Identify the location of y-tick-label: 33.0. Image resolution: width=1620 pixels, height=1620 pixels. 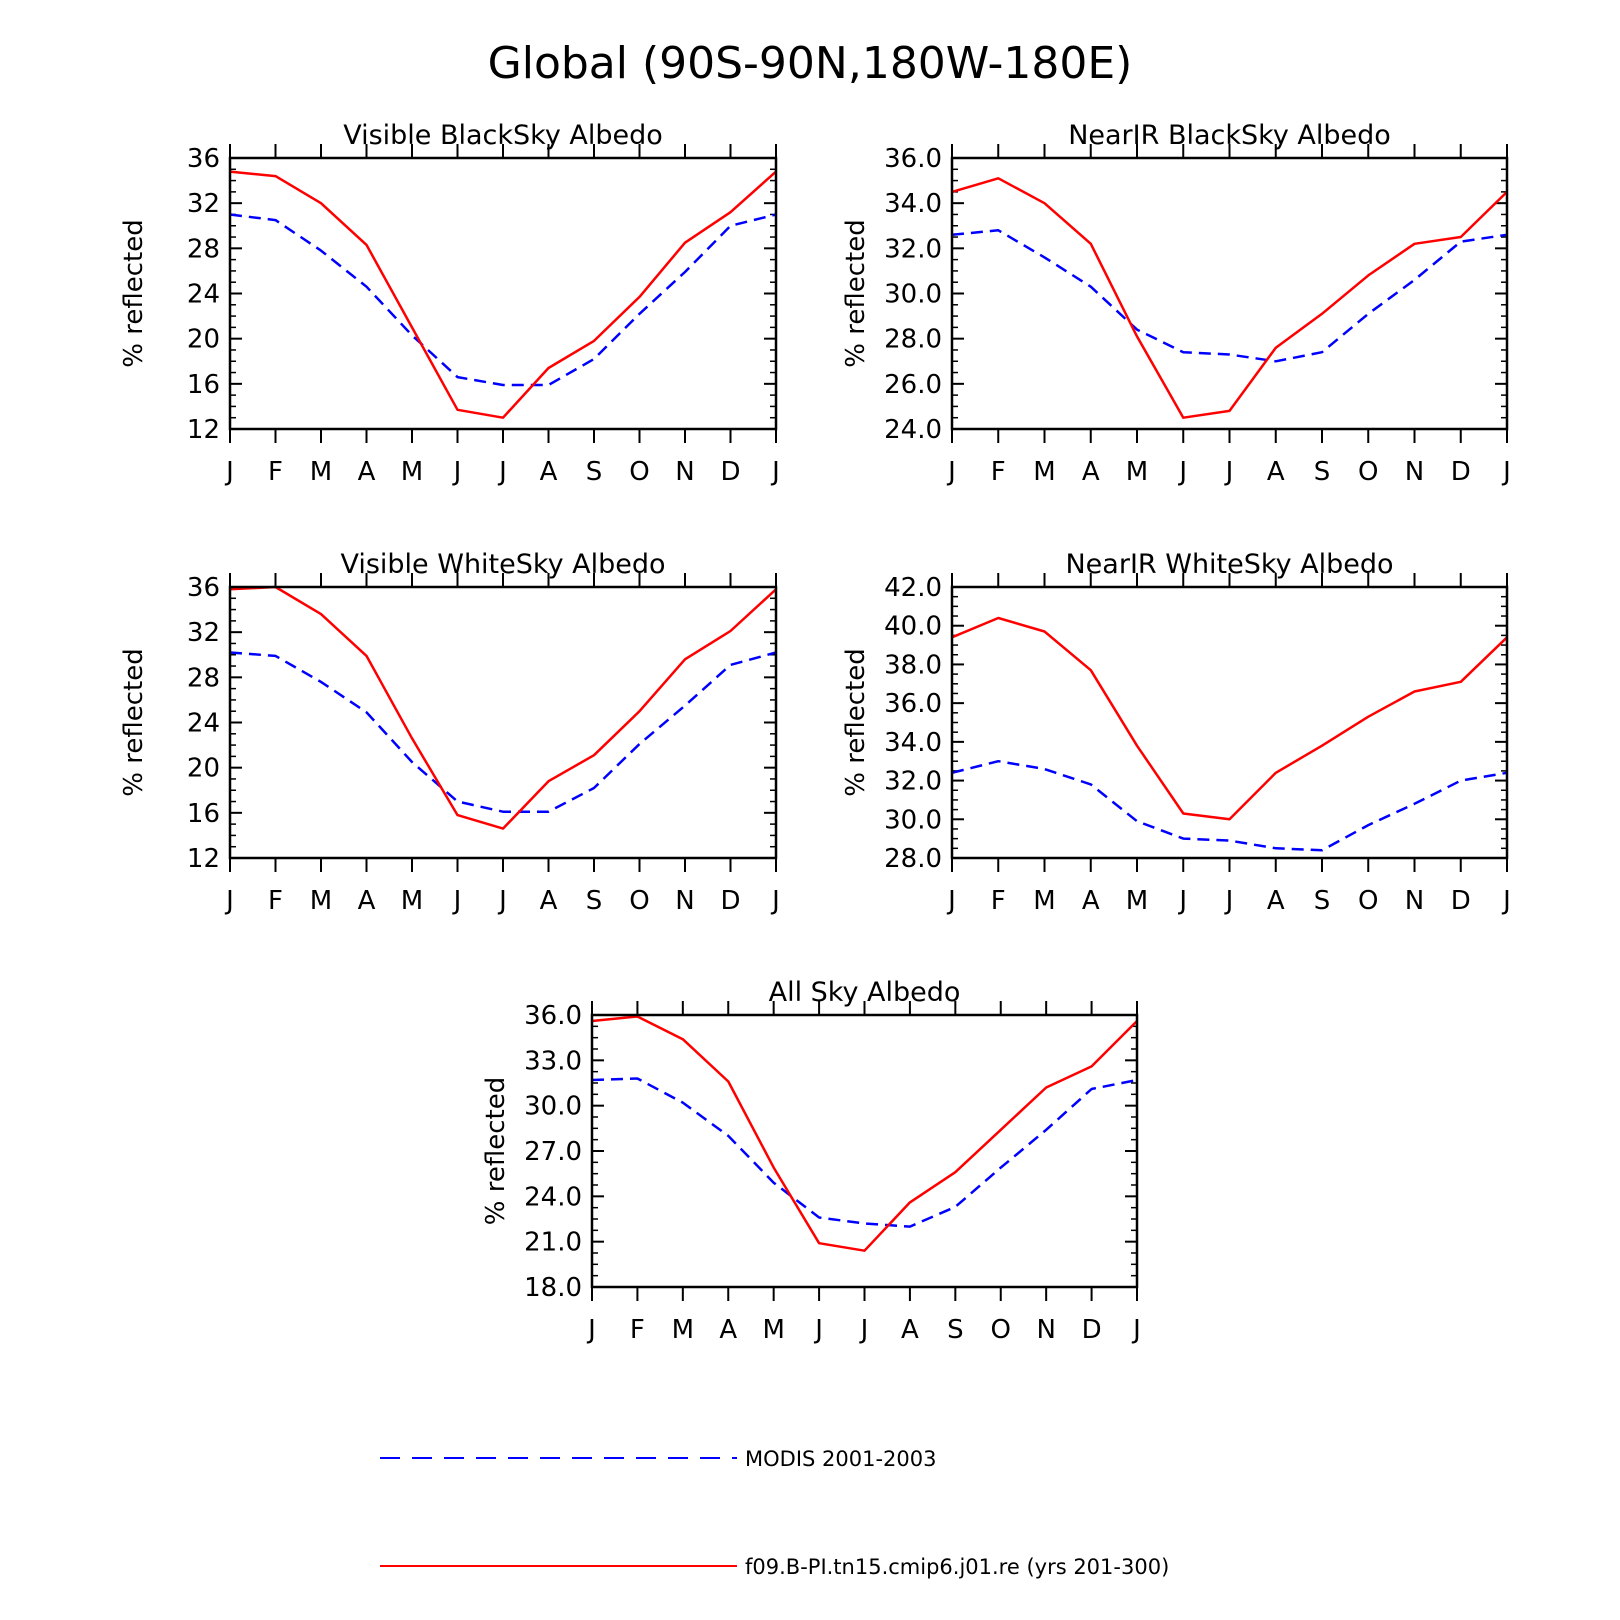
(553, 1061).